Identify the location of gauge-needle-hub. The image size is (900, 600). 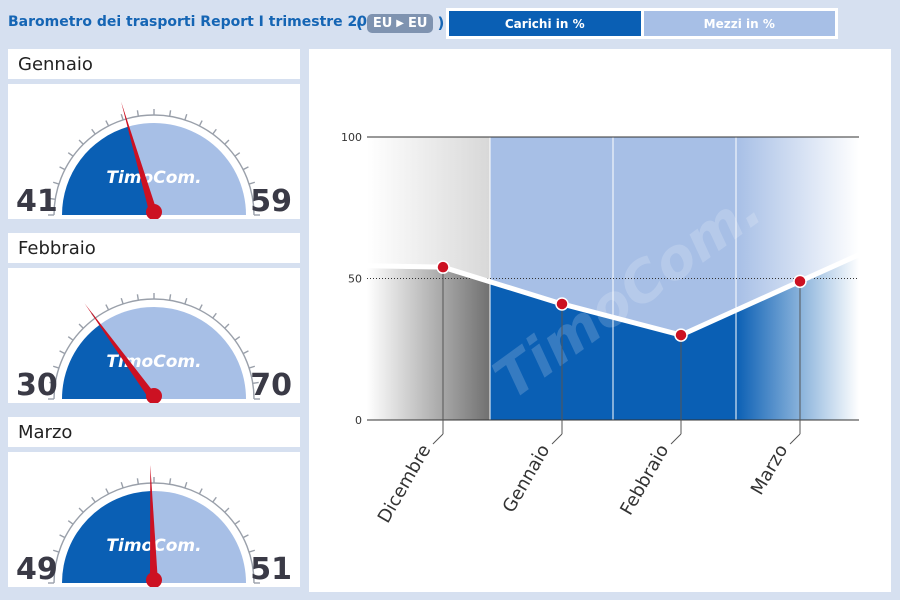
(154, 395).